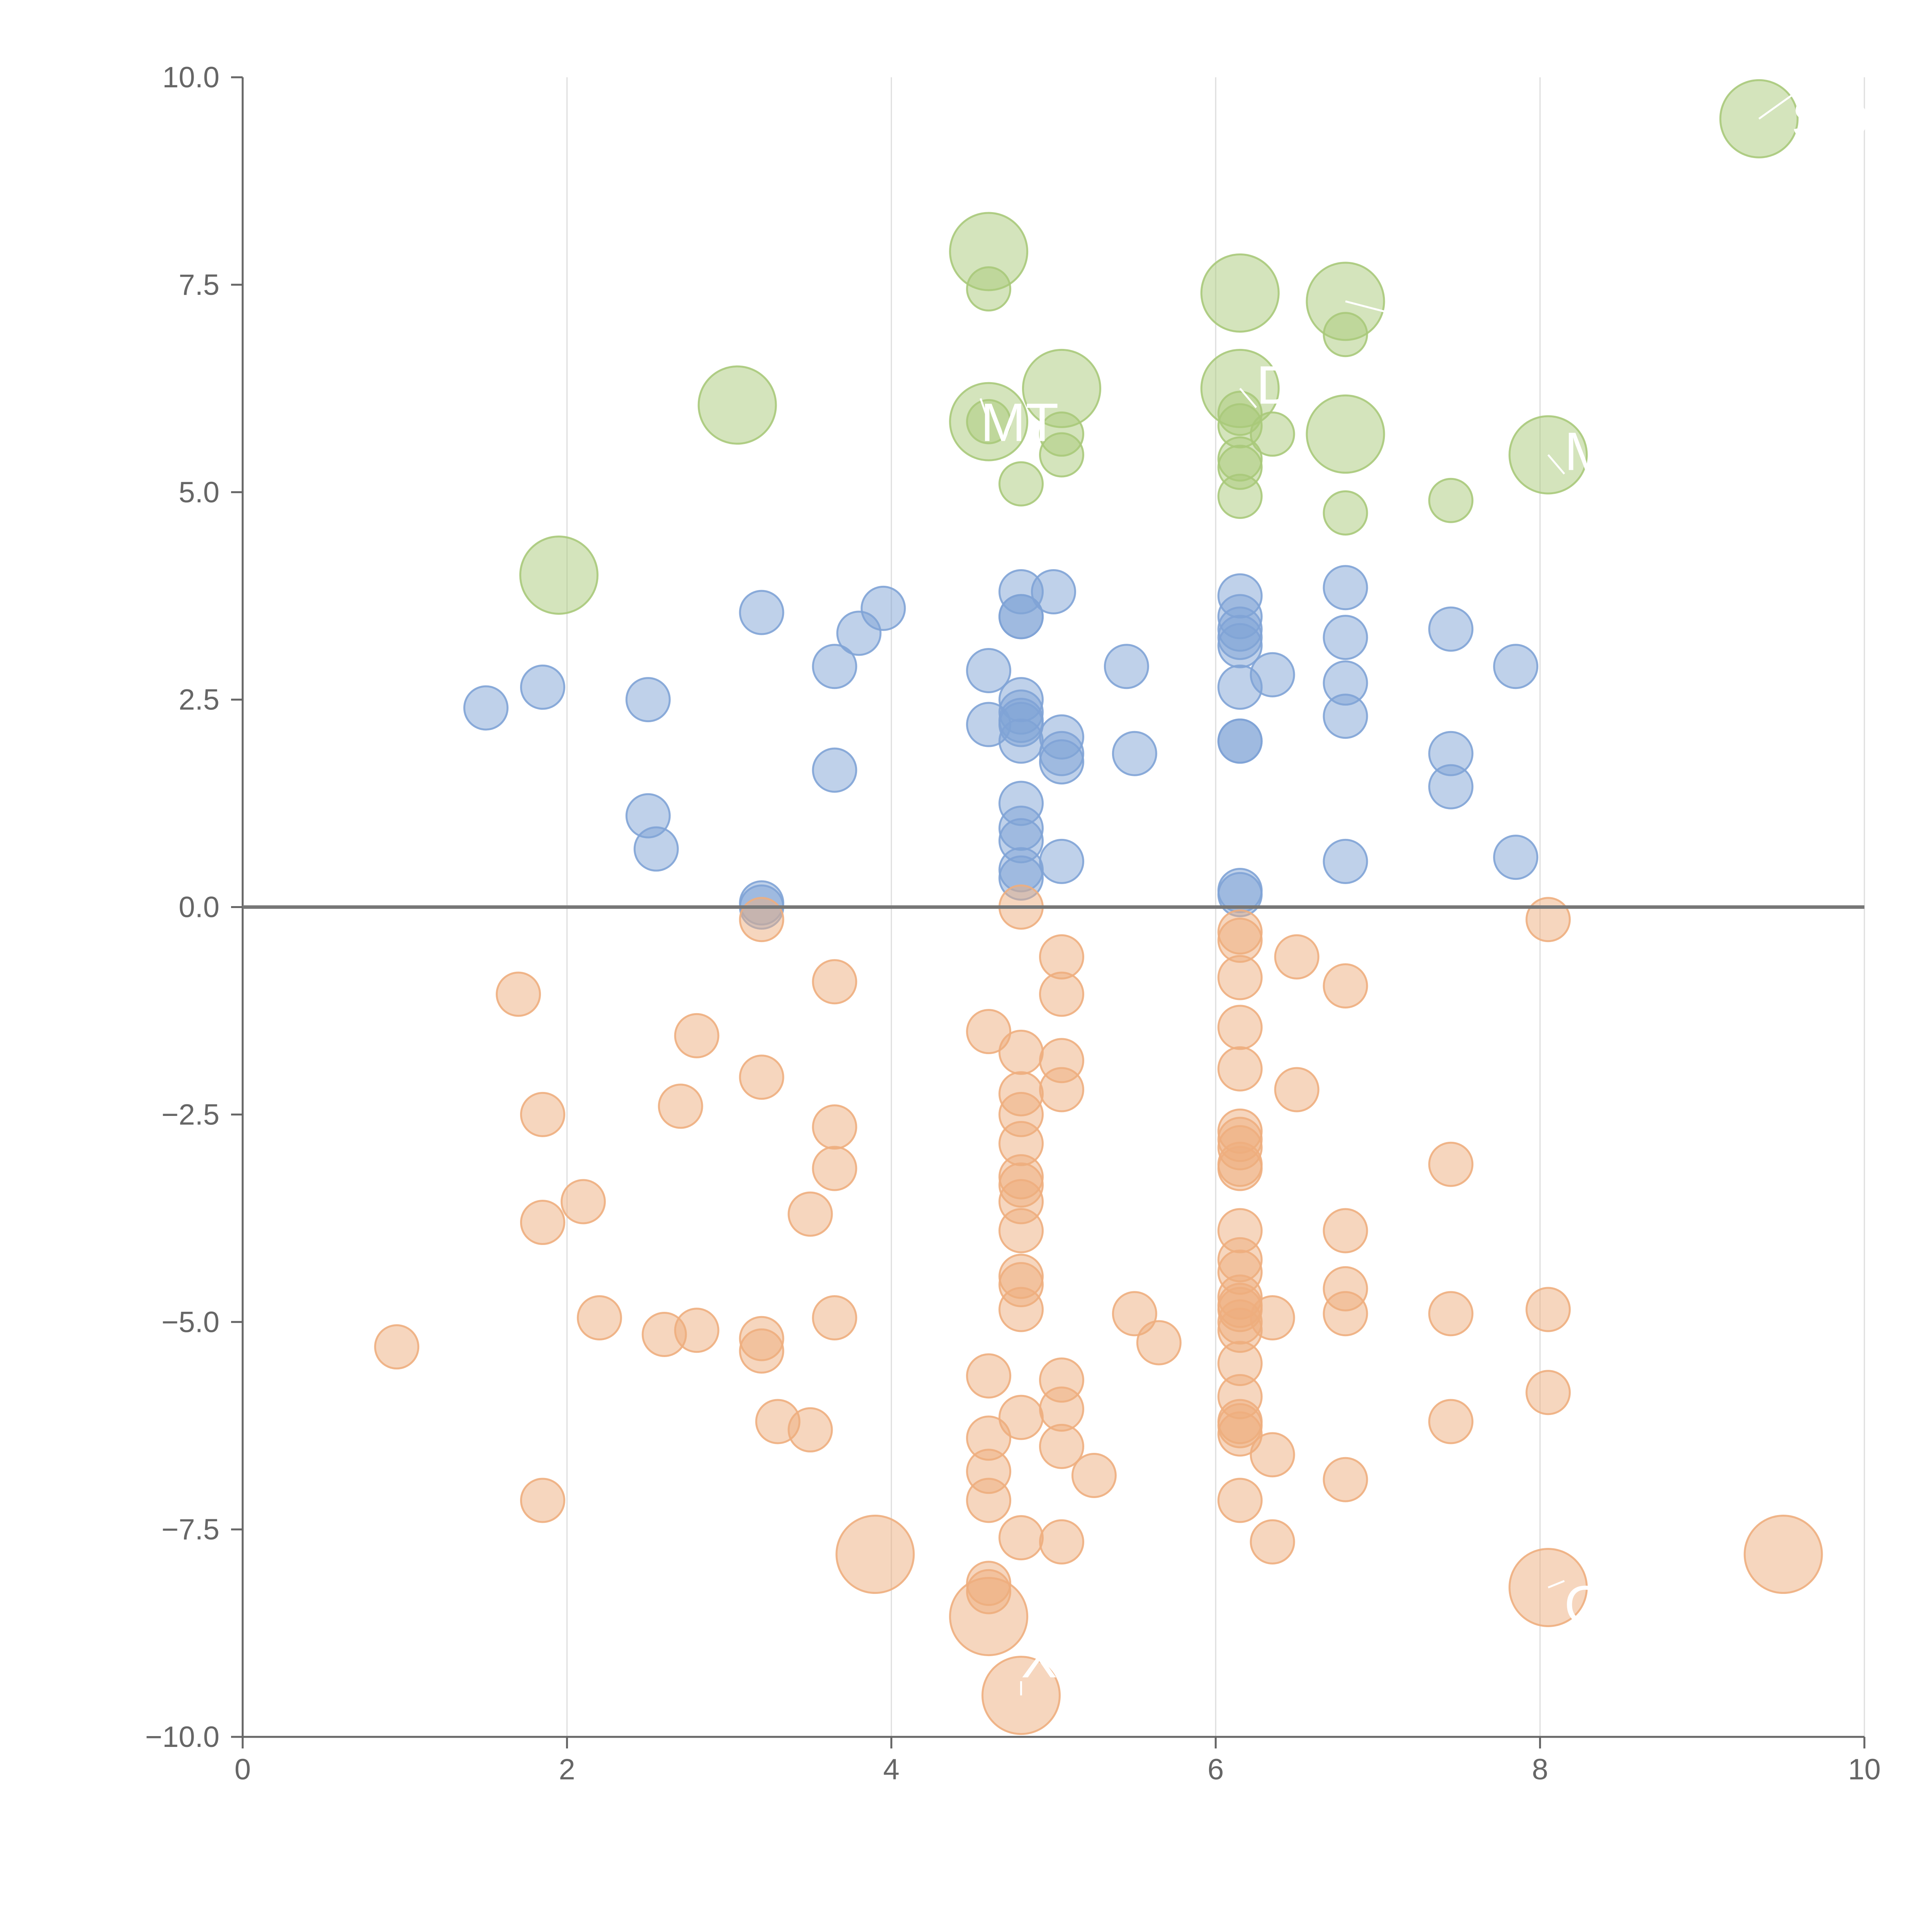  Describe the element at coordinates (1586, 1604) in the screenshot. I see `annotation-label: O` at that location.